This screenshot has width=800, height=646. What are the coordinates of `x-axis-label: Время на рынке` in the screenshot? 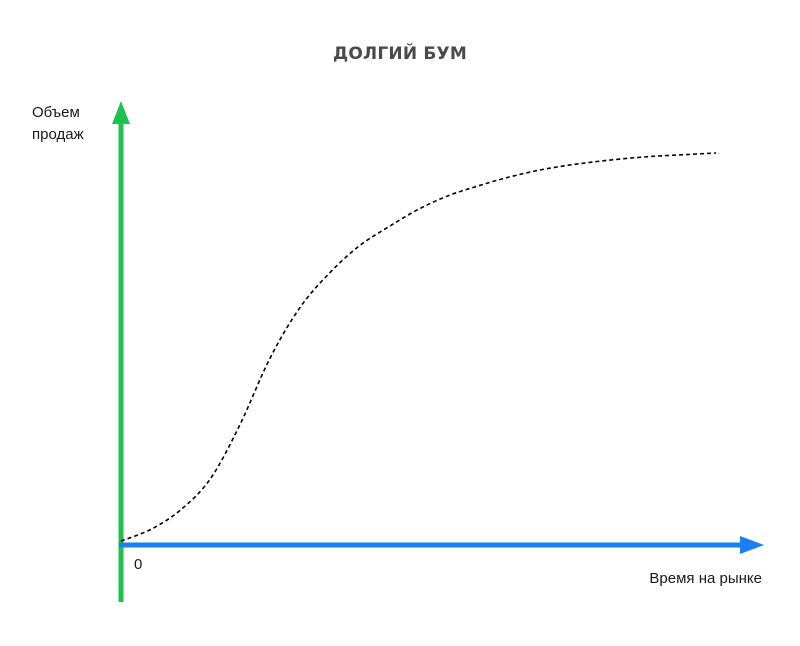 It's located at (705, 578).